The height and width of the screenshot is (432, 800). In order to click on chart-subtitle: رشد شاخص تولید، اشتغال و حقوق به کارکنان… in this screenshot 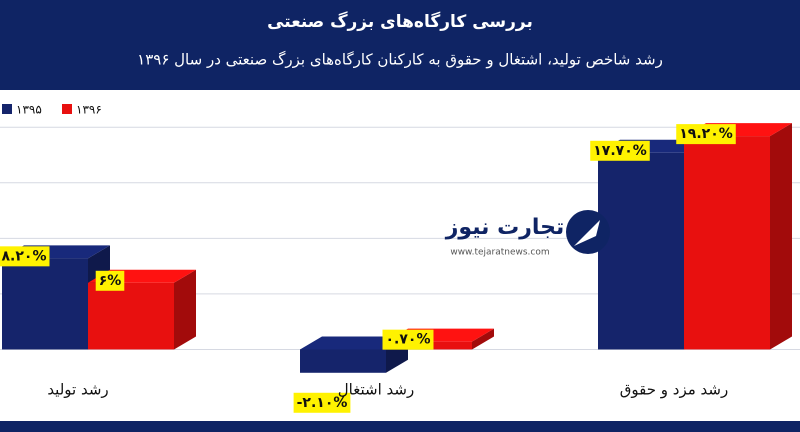, I will do `click(400, 60)`.